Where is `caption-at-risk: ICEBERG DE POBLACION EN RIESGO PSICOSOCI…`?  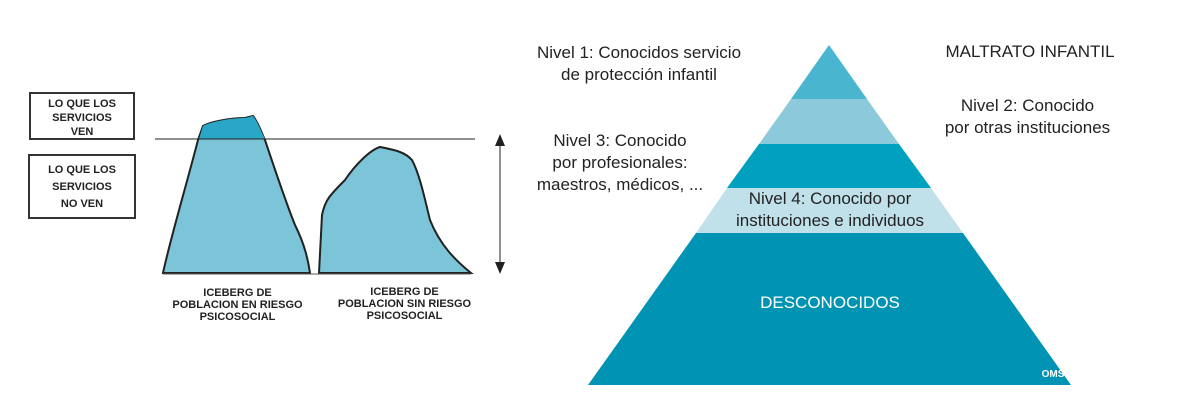 caption-at-risk: ICEBERG DE POBLACION EN RIESGO PSICOSOCI… is located at coordinates (237, 305).